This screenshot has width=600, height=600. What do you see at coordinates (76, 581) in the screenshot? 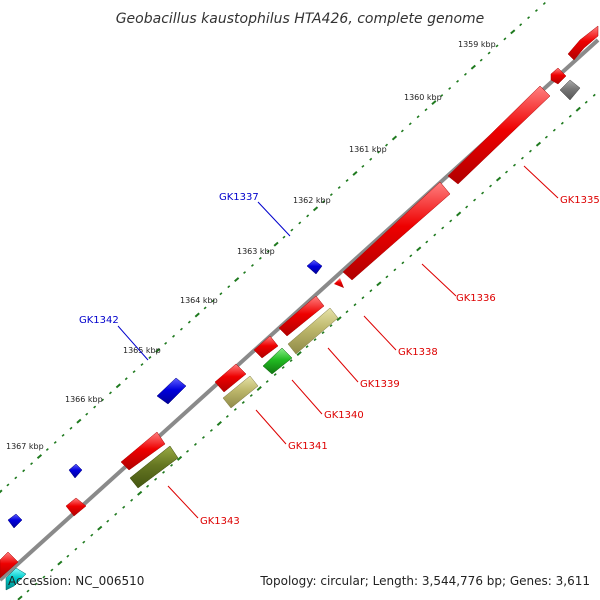
I see `accession-text: Accession: NC_006510` at bounding box center [76, 581].